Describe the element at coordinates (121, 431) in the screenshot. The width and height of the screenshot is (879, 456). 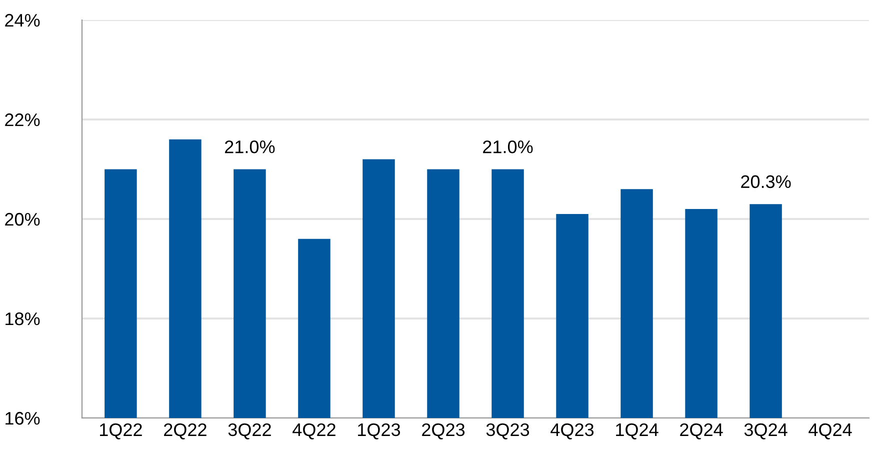
I see `x-tick-label: 1Q22` at that location.